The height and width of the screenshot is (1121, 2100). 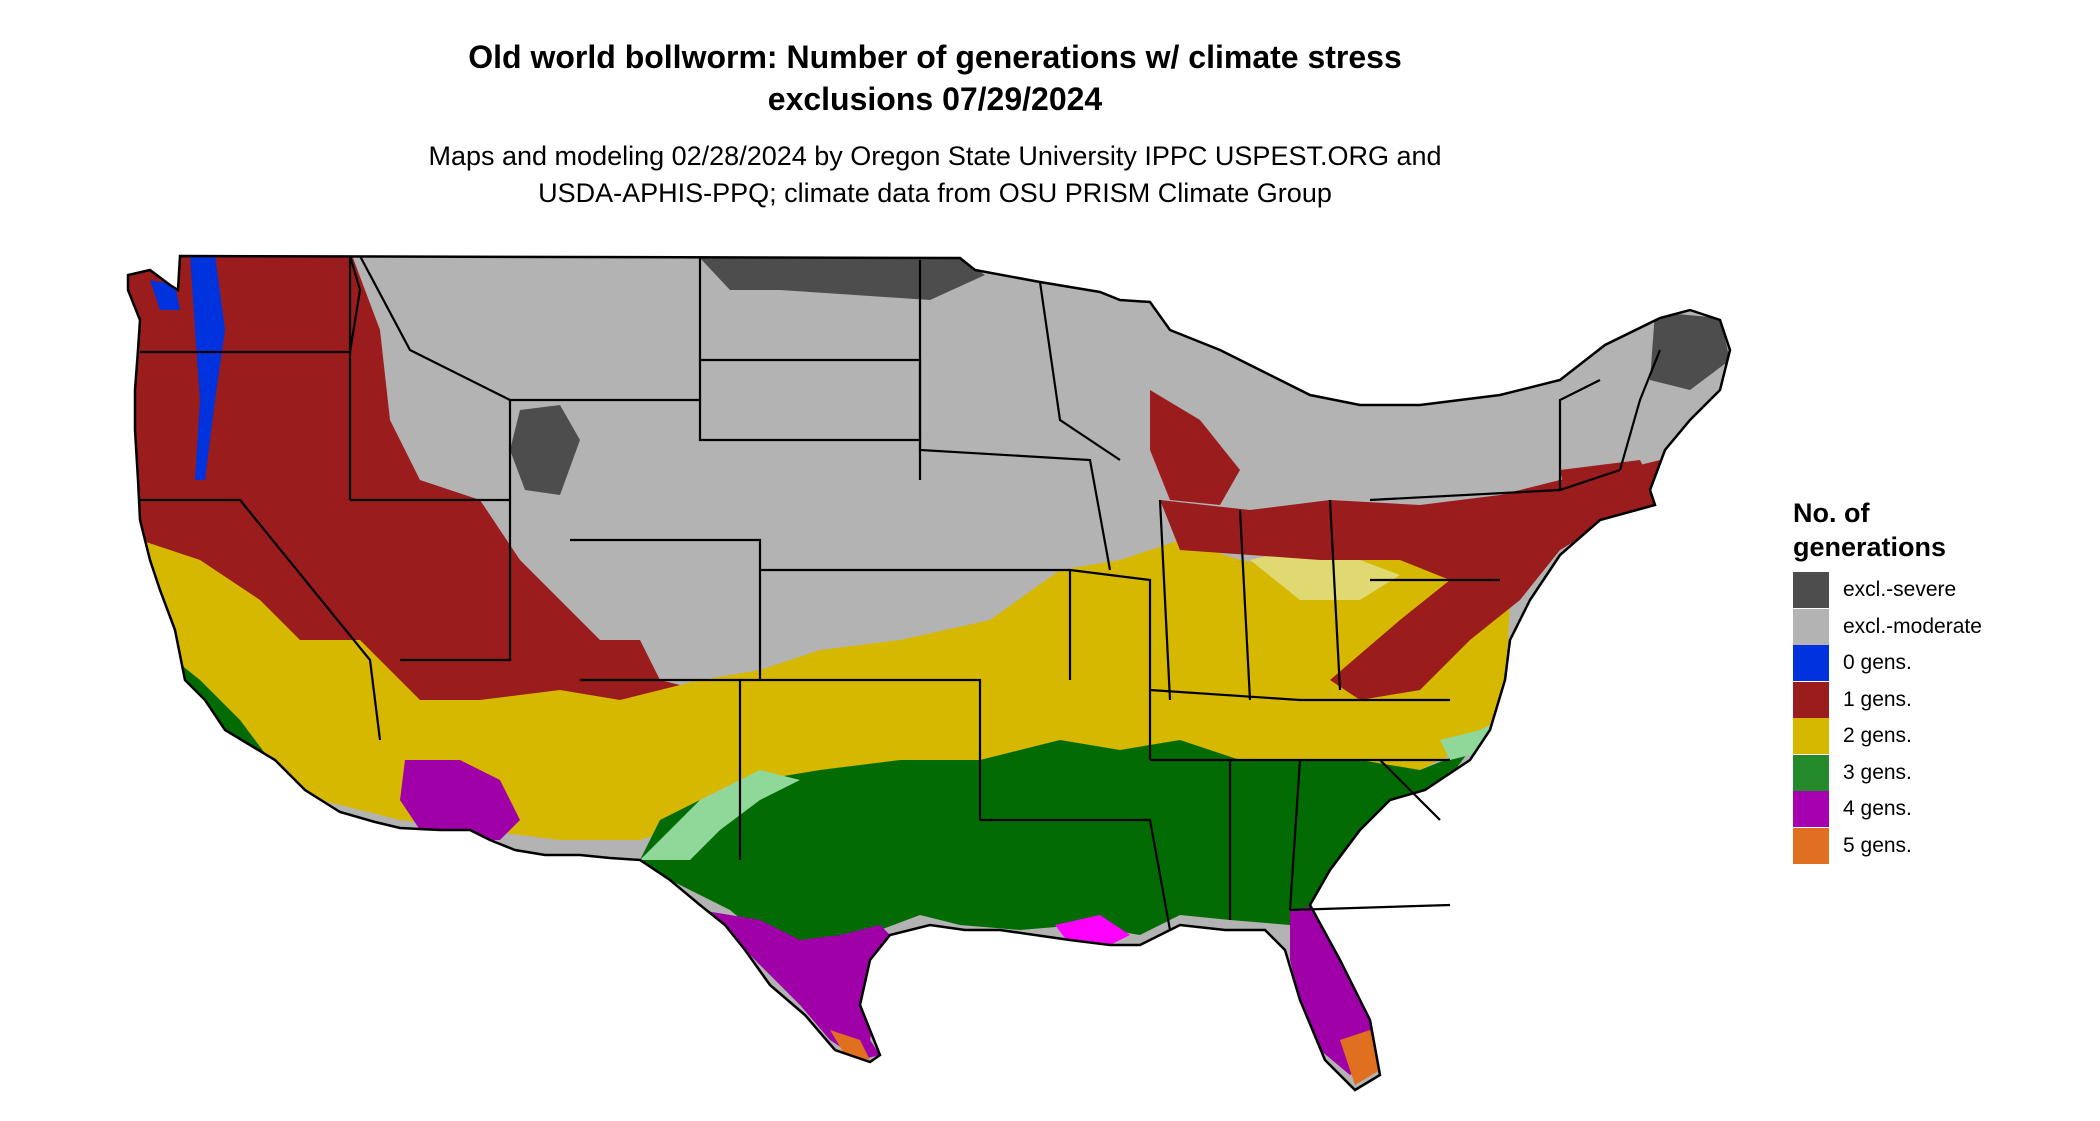 I want to click on legend-label: 3 gens., so click(x=1877, y=772).